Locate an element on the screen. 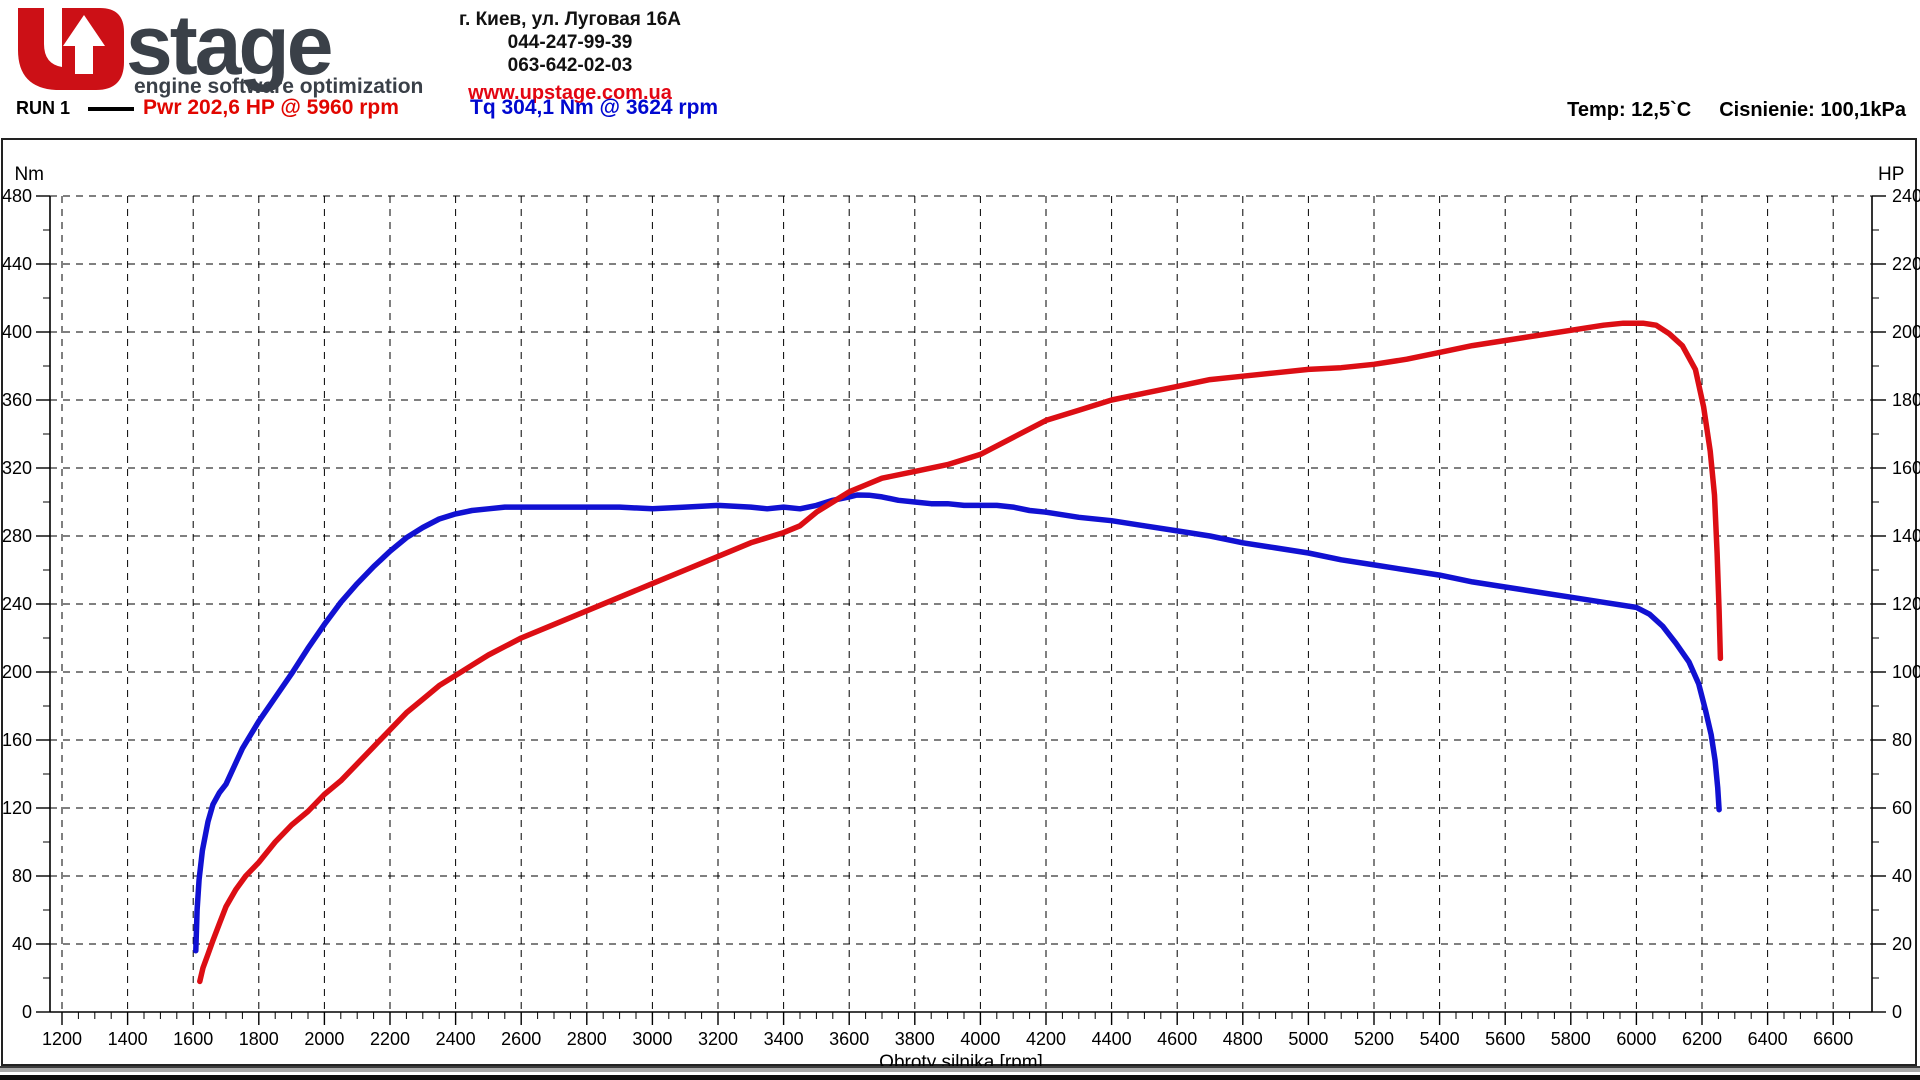  run-line-swatch is located at coordinates (111, 109).